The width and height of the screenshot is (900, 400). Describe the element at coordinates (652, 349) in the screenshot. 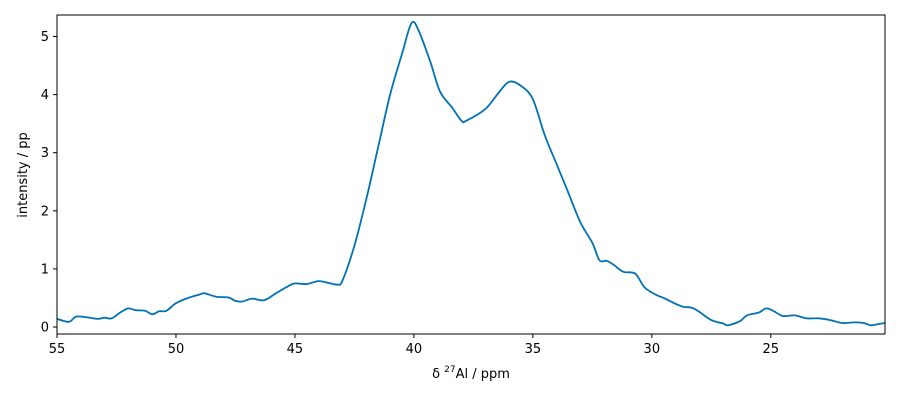

I see `x-tick-label: 30` at that location.